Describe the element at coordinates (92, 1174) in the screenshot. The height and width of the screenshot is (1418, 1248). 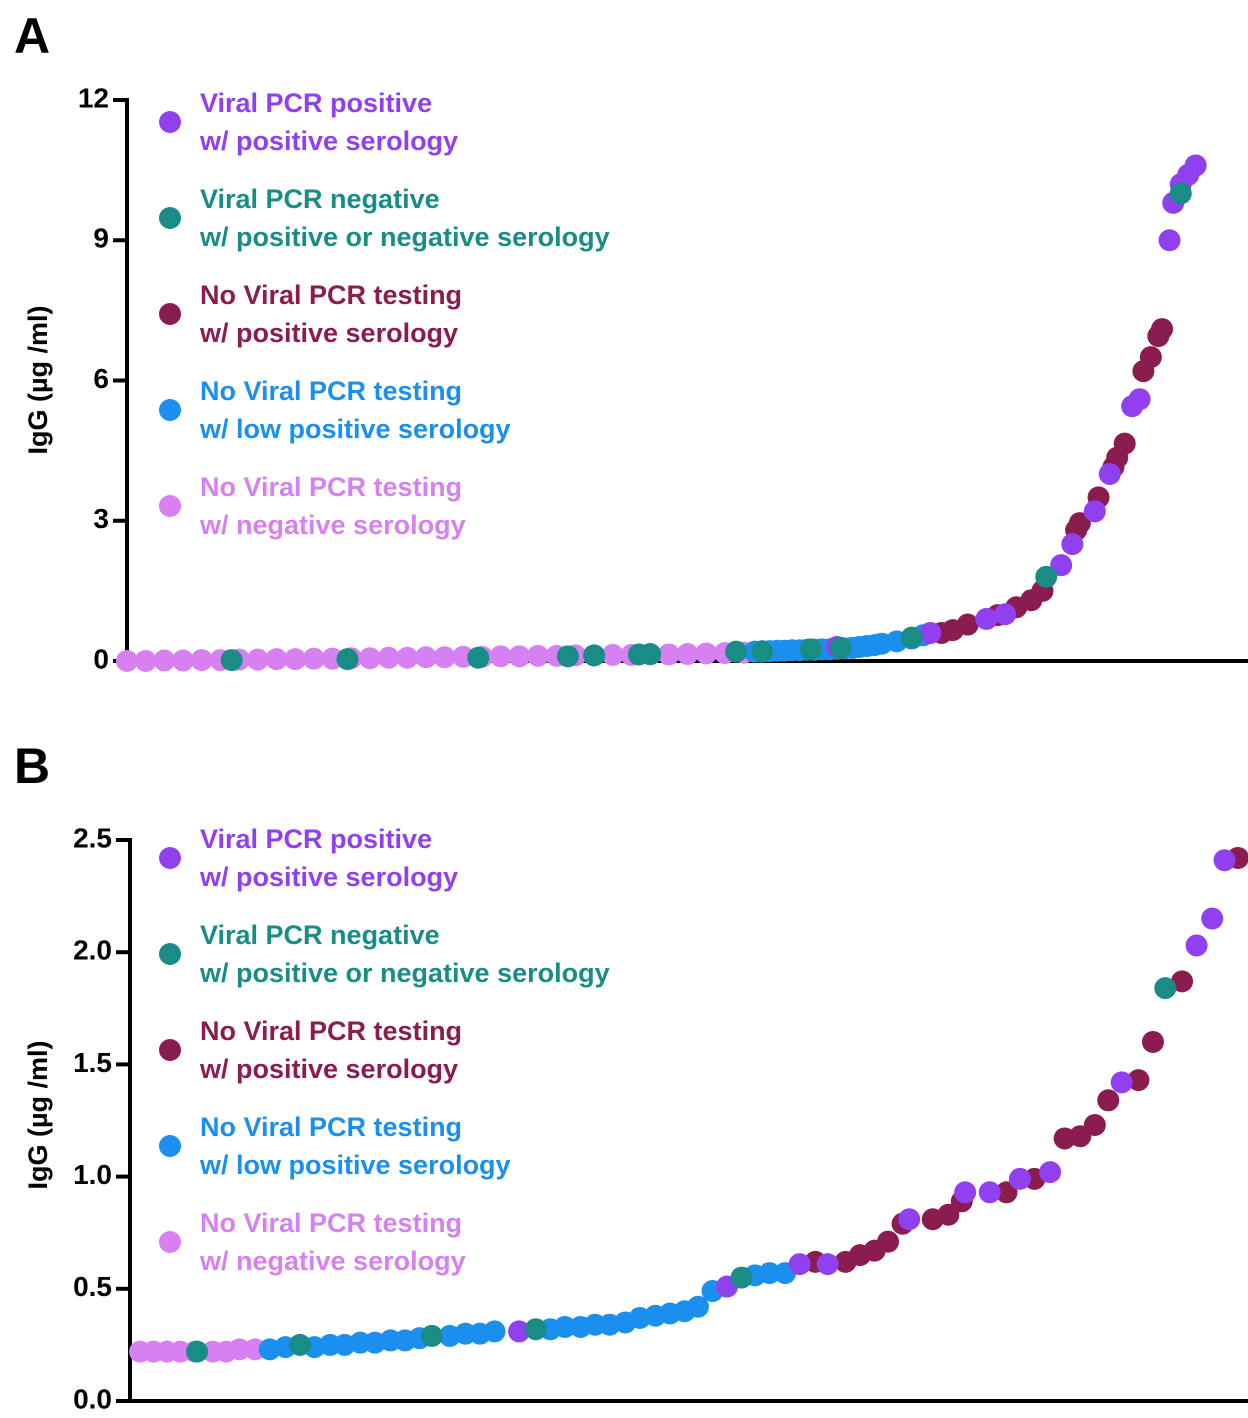
I see `y-tick-label: 1.0` at that location.